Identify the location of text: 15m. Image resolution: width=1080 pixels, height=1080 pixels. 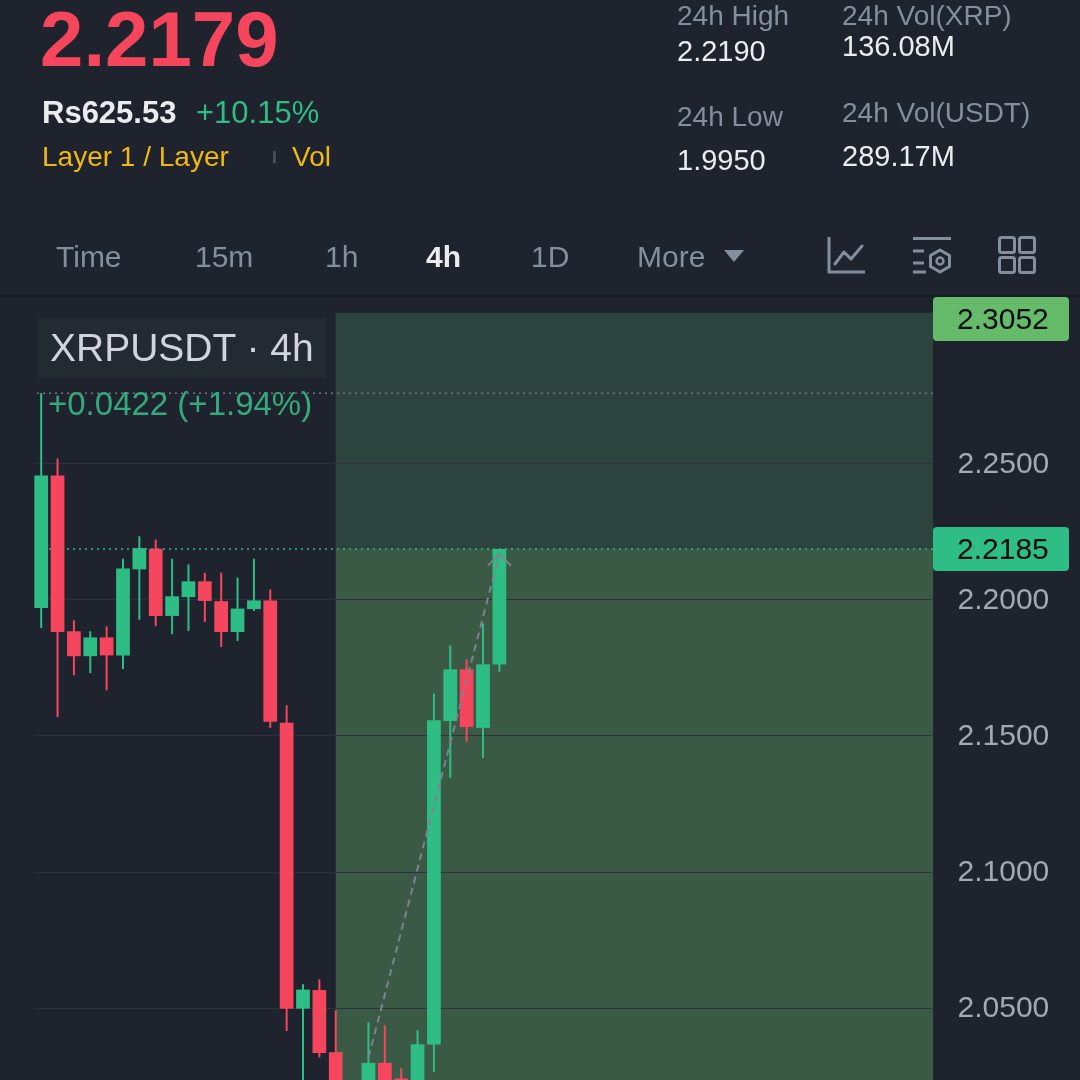
(224, 257).